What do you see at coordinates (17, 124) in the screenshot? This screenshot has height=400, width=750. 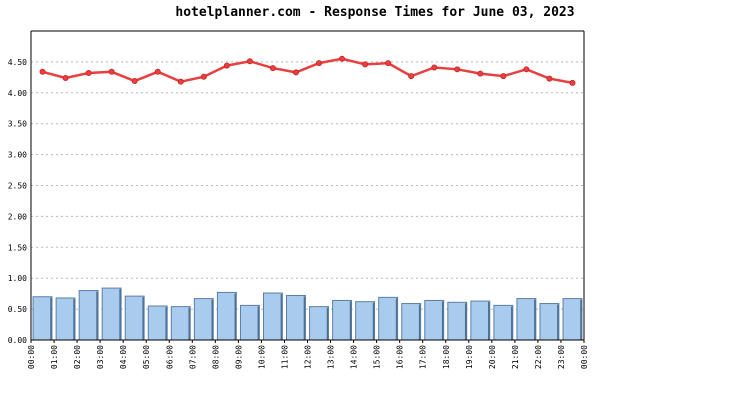 I see `y-tick-label: 3.50` at bounding box center [17, 124].